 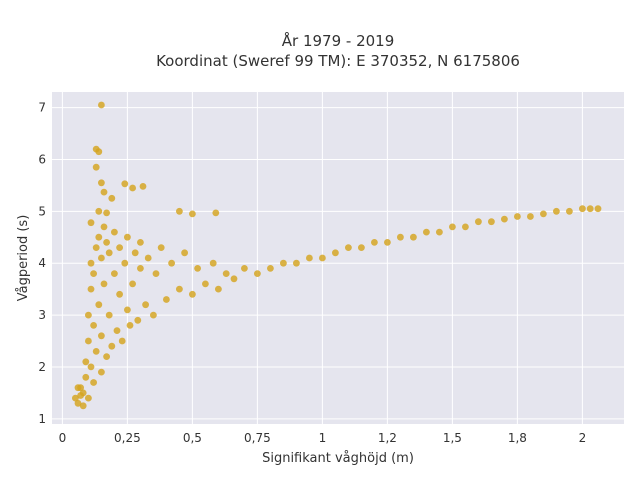 What do you see at coordinates (42, 315) in the screenshot?
I see `y-tick-label: 3` at bounding box center [42, 315].